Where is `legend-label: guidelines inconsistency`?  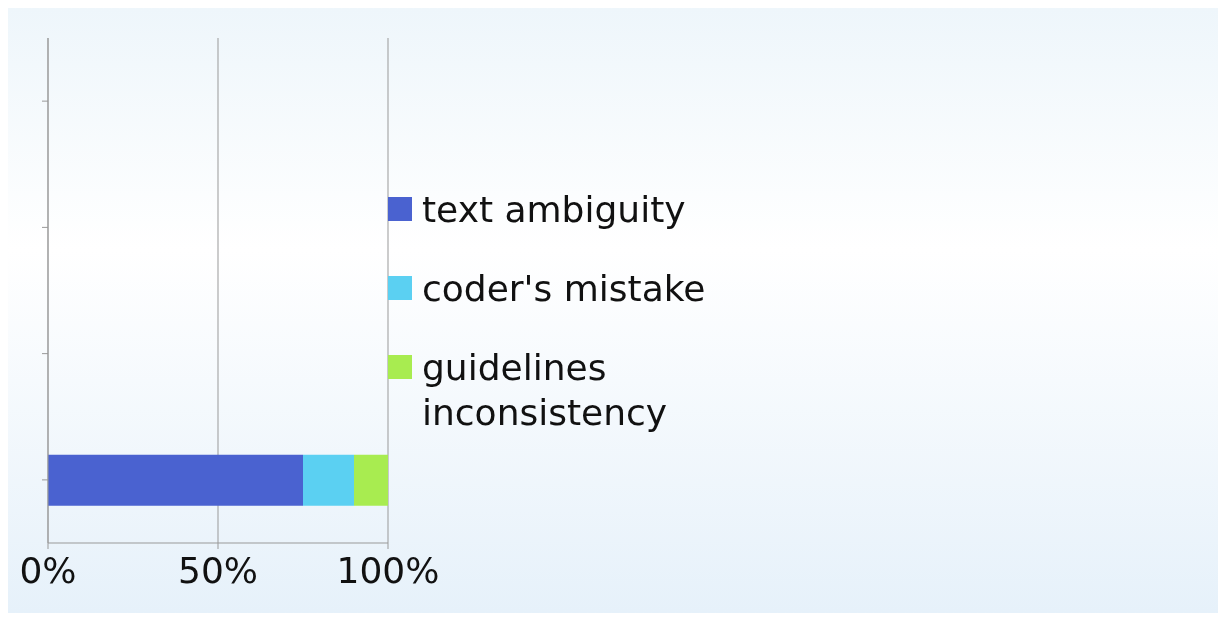 legend-label: guidelines inconsistency is located at coordinates (545, 390).